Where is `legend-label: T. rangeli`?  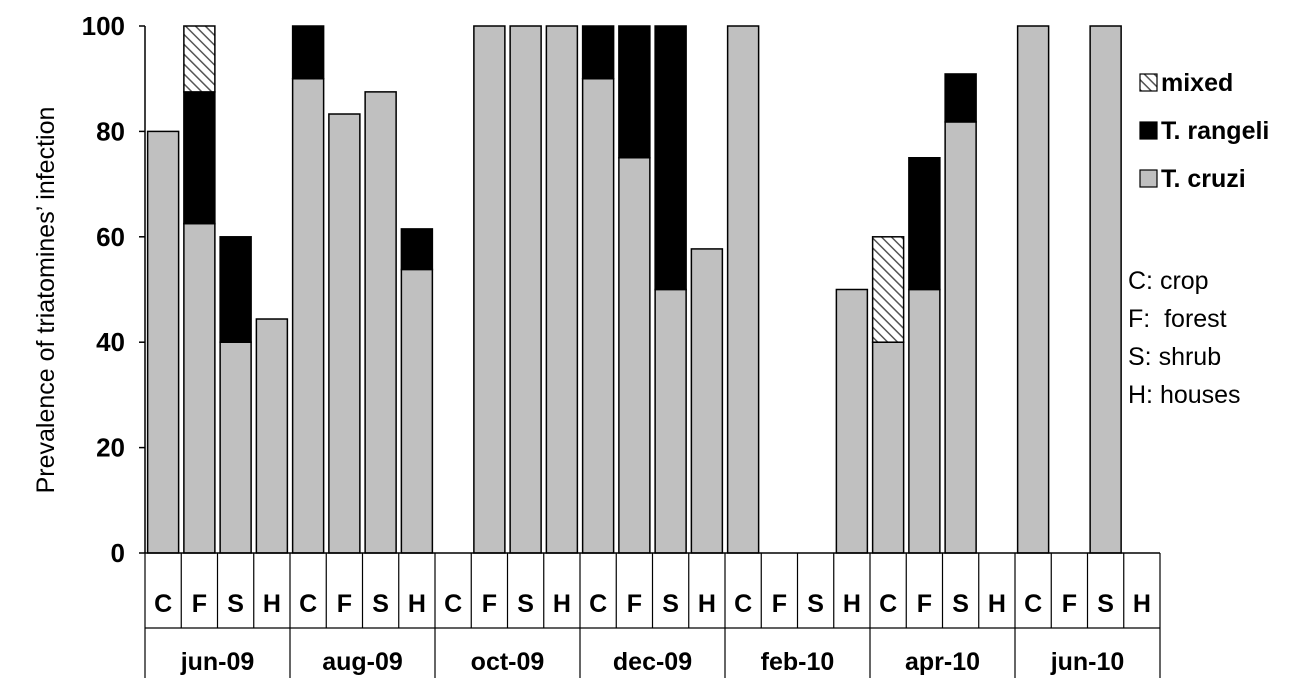 legend-label: T. rangeli is located at coordinates (1215, 131).